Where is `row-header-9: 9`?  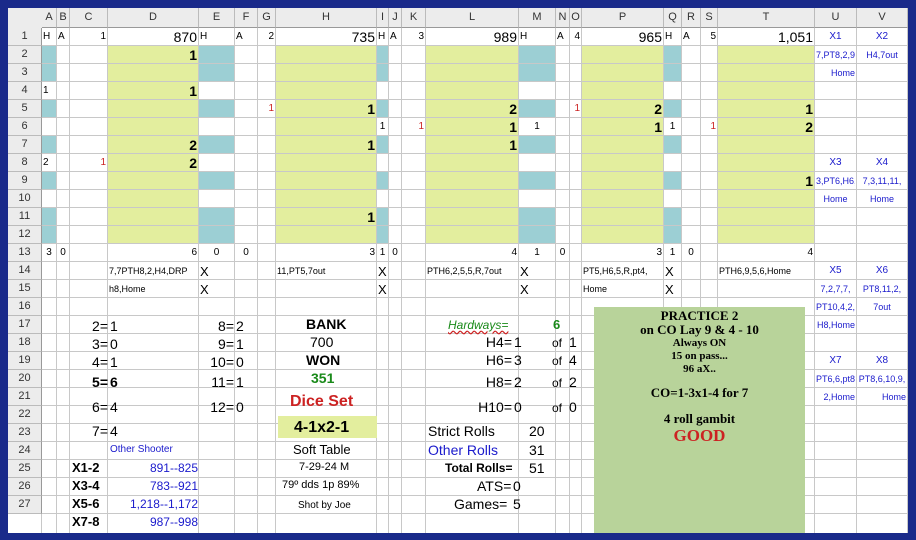 row-header-9: 9 is located at coordinates (25, 181).